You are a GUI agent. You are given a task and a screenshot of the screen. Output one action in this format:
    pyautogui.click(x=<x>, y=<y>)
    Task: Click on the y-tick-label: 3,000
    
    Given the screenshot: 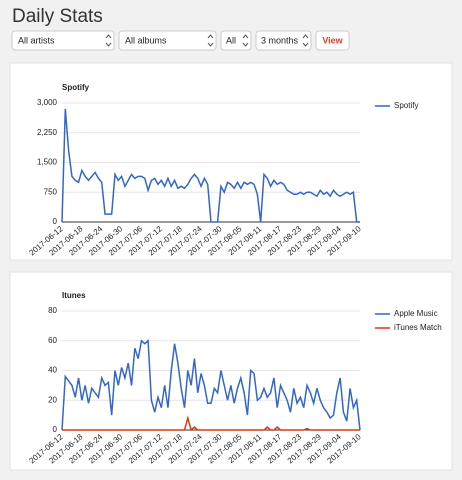 What is the action you would take?
    pyautogui.click(x=47, y=102)
    